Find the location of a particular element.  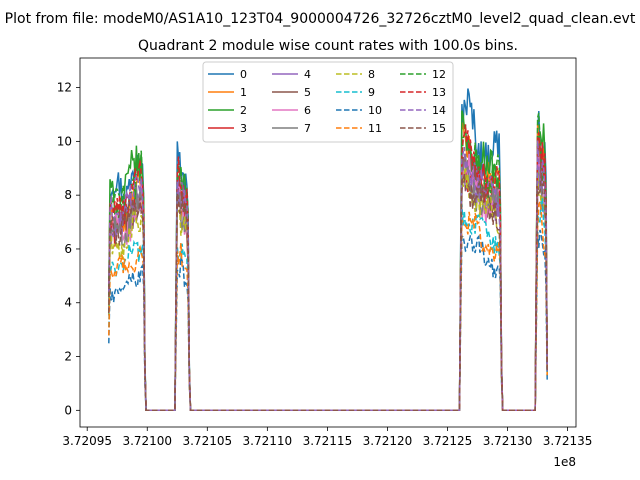

x-tick-label: 3.72115 is located at coordinates (328, 441).